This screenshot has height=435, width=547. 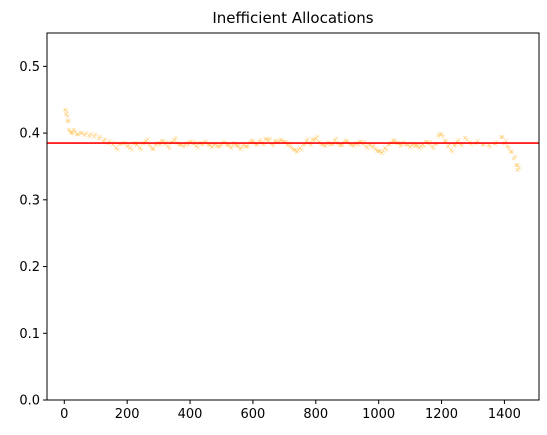 I want to click on y-tick-label: 0.3, so click(x=29, y=200).